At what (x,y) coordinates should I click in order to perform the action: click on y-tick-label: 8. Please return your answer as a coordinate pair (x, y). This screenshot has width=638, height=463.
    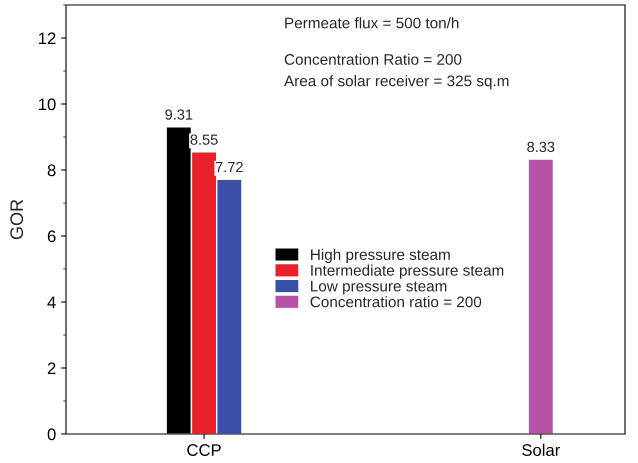
    Looking at the image, I should click on (52, 170).